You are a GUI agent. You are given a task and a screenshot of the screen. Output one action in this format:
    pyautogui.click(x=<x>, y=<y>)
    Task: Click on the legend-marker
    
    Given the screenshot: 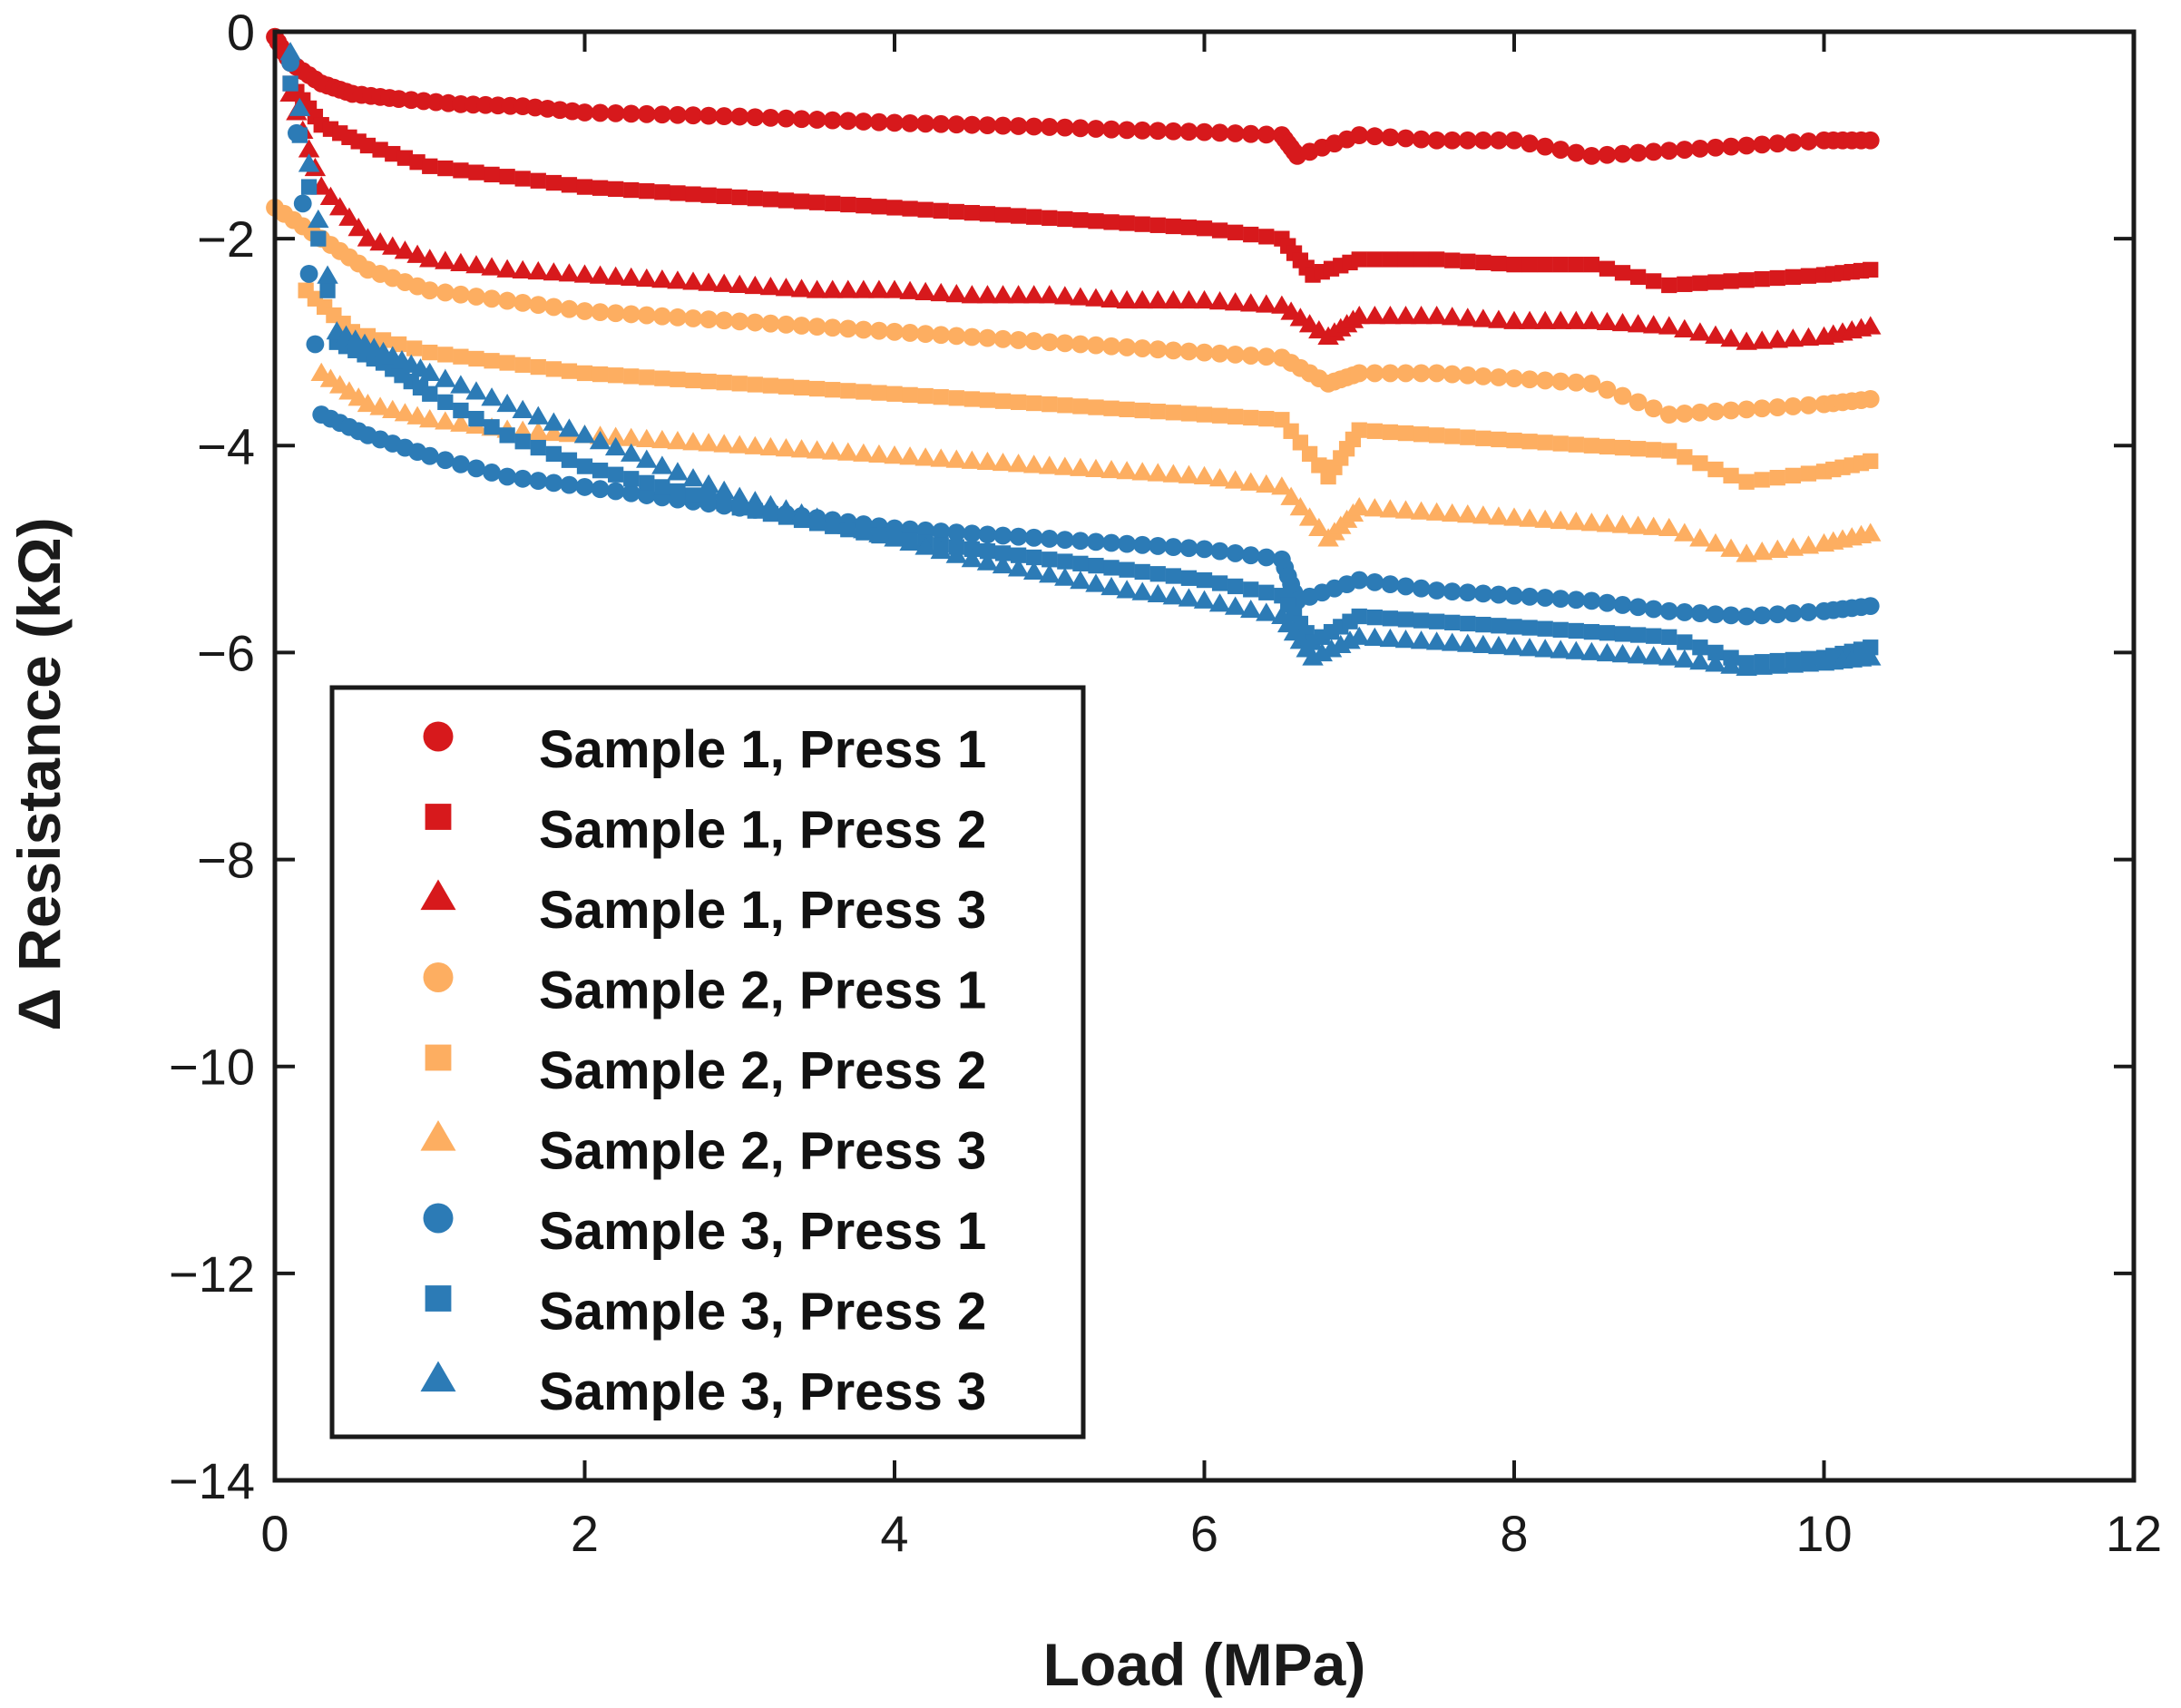 What is the action you would take?
    pyautogui.click(x=438, y=736)
    